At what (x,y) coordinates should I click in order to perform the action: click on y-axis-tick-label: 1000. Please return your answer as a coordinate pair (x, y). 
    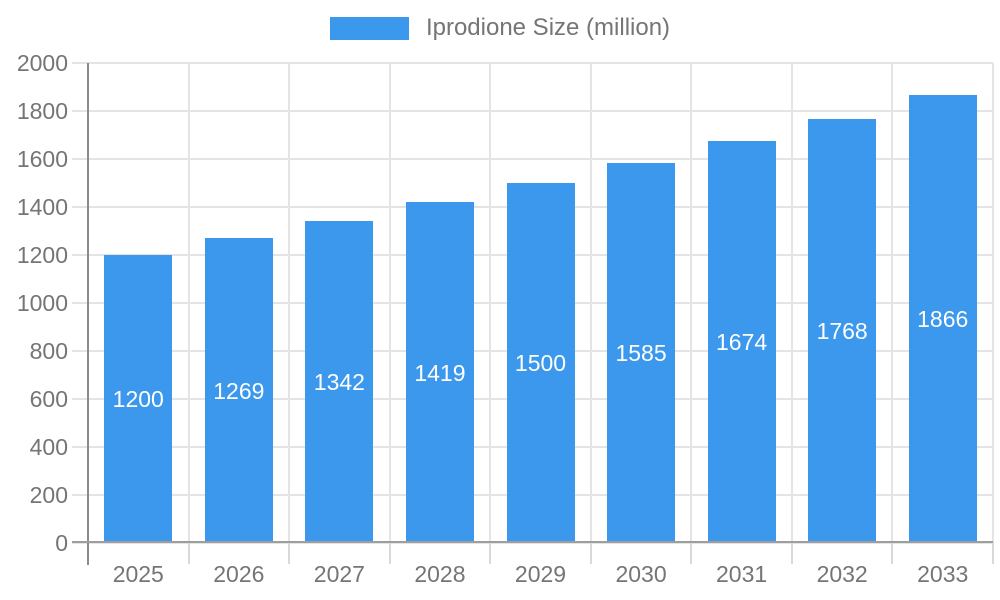
    Looking at the image, I should click on (42, 303).